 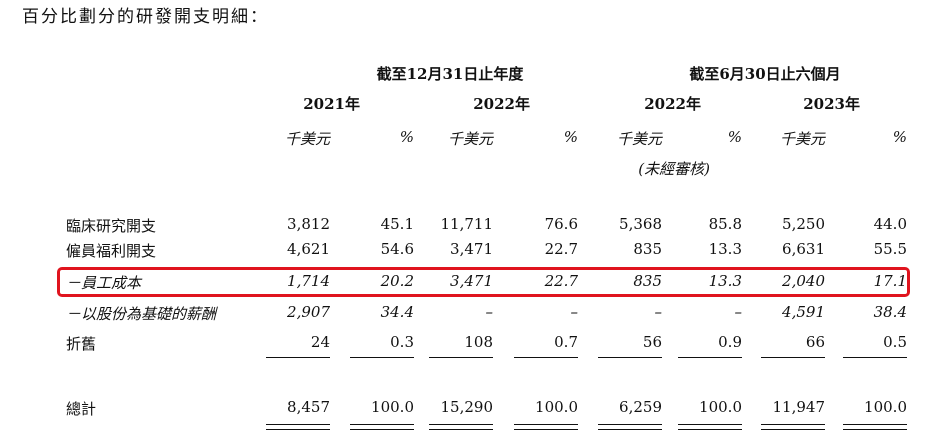 What do you see at coordinates (803, 281) in the screenshot?
I see `table-cell: 2,040` at bounding box center [803, 281].